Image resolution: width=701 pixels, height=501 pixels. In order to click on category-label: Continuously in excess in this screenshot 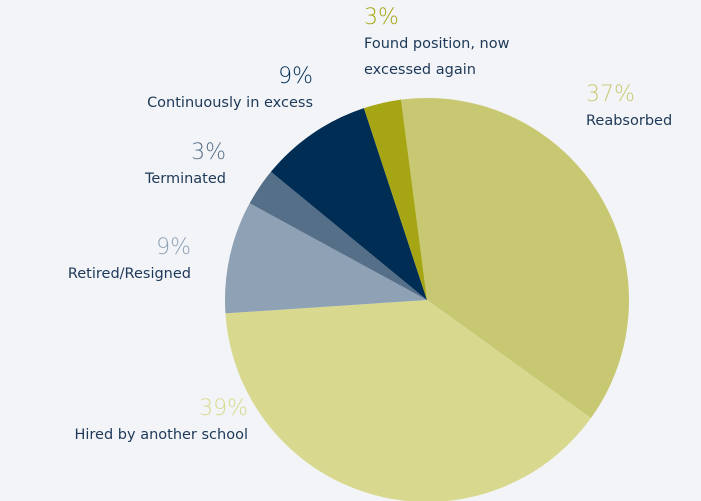, I will do `click(230, 103)`.